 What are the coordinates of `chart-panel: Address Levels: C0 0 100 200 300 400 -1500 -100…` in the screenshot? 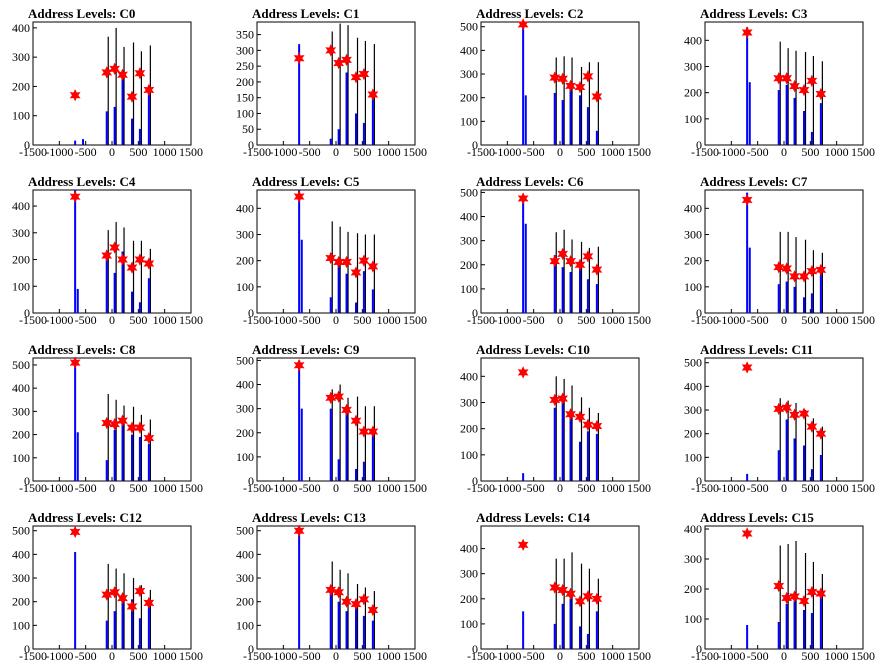 It's located at (112, 84).